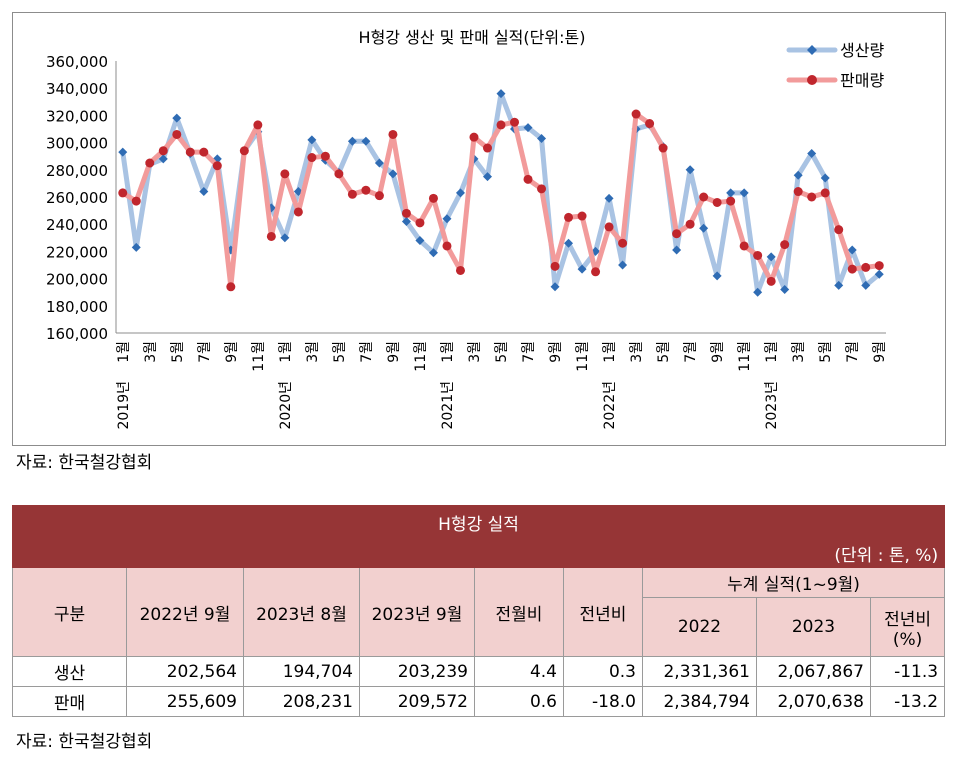  What do you see at coordinates (907, 619) in the screenshot?
I see `header-cum-yoy-label: 전년비` at bounding box center [907, 619].